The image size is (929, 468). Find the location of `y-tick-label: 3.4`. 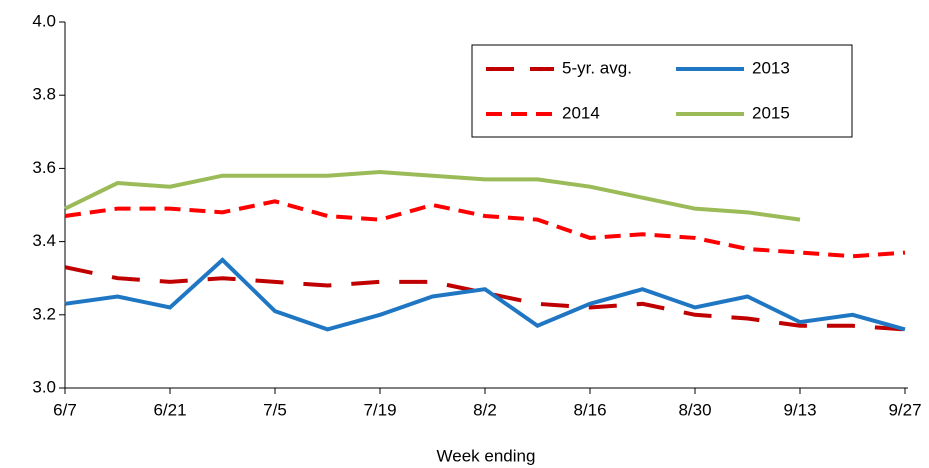

y-tick-label: 3.4 is located at coordinates (44, 240).